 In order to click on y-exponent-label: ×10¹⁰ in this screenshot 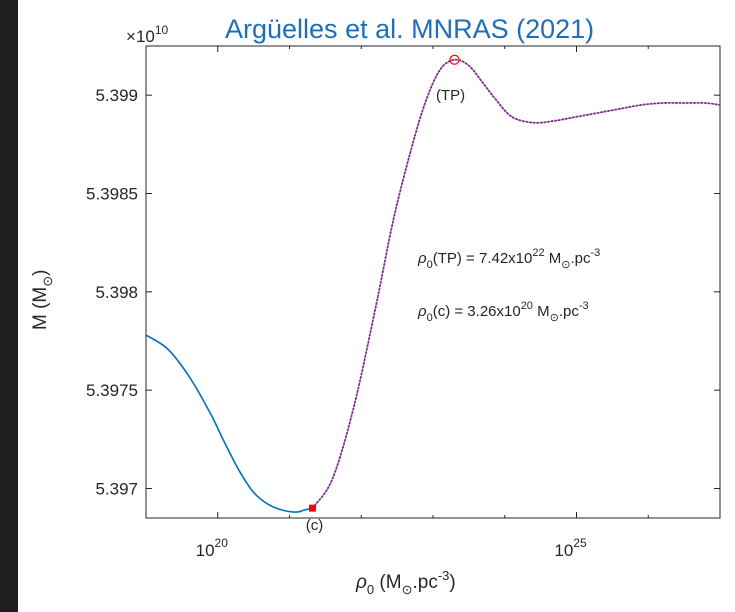, I will do `click(147, 34)`.